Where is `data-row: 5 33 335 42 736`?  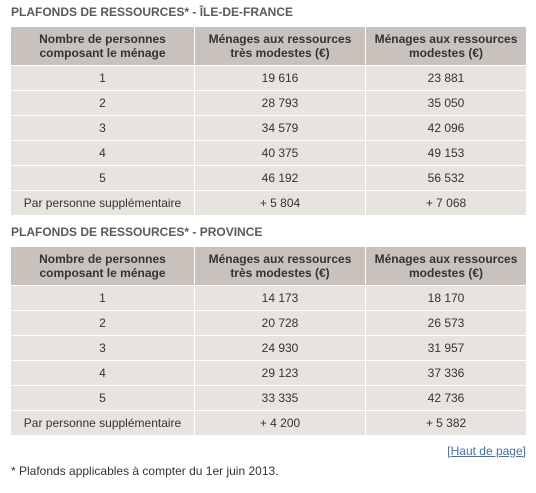 data-row: 5 33 335 42 736 is located at coordinates (269, 398).